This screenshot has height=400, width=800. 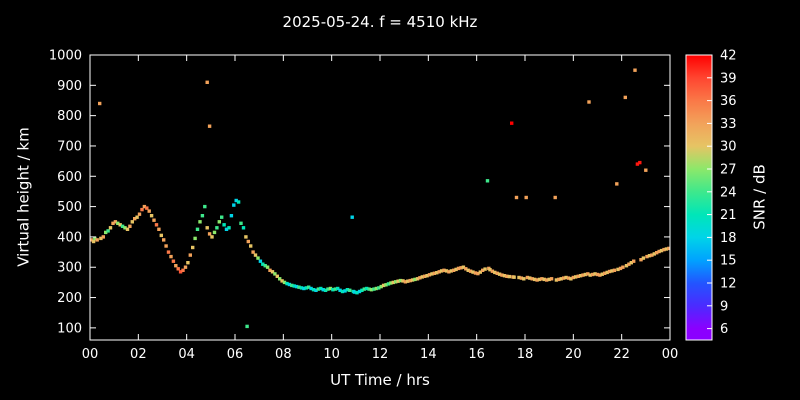 What do you see at coordinates (69, 237) in the screenshot?
I see `y-tick-label: 400` at bounding box center [69, 237].